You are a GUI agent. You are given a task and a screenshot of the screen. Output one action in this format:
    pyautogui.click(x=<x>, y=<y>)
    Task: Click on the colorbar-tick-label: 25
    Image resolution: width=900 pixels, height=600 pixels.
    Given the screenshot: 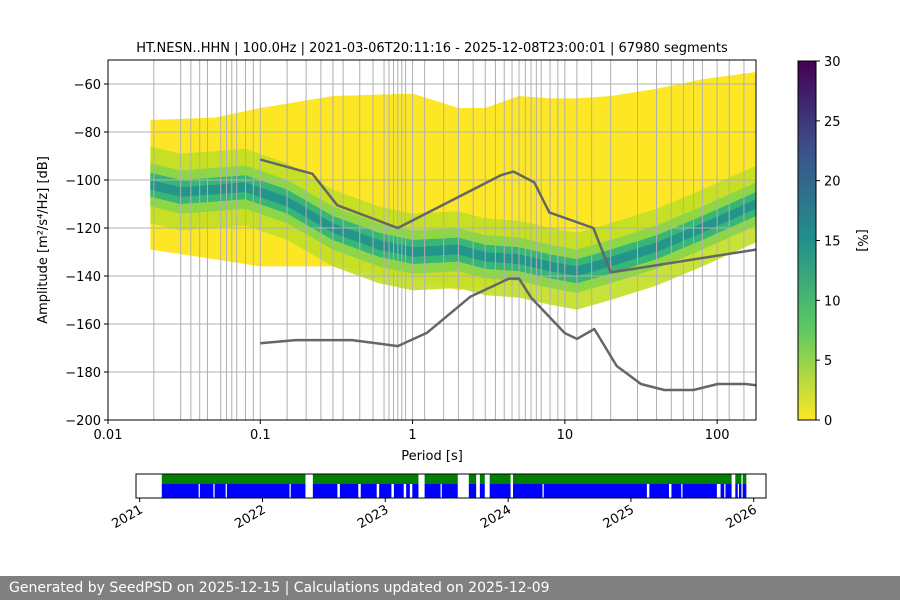 What is the action you would take?
    pyautogui.click(x=832, y=122)
    